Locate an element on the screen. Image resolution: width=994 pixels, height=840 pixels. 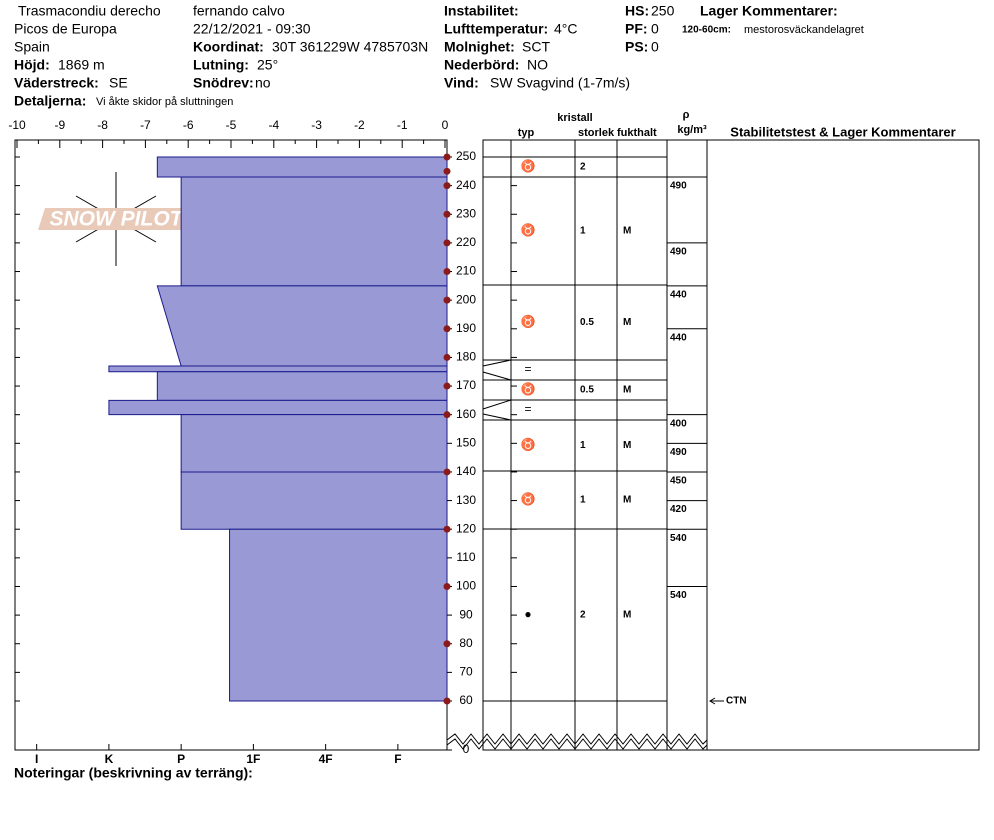
comment-range: 120-60cm: is located at coordinates (706, 30).